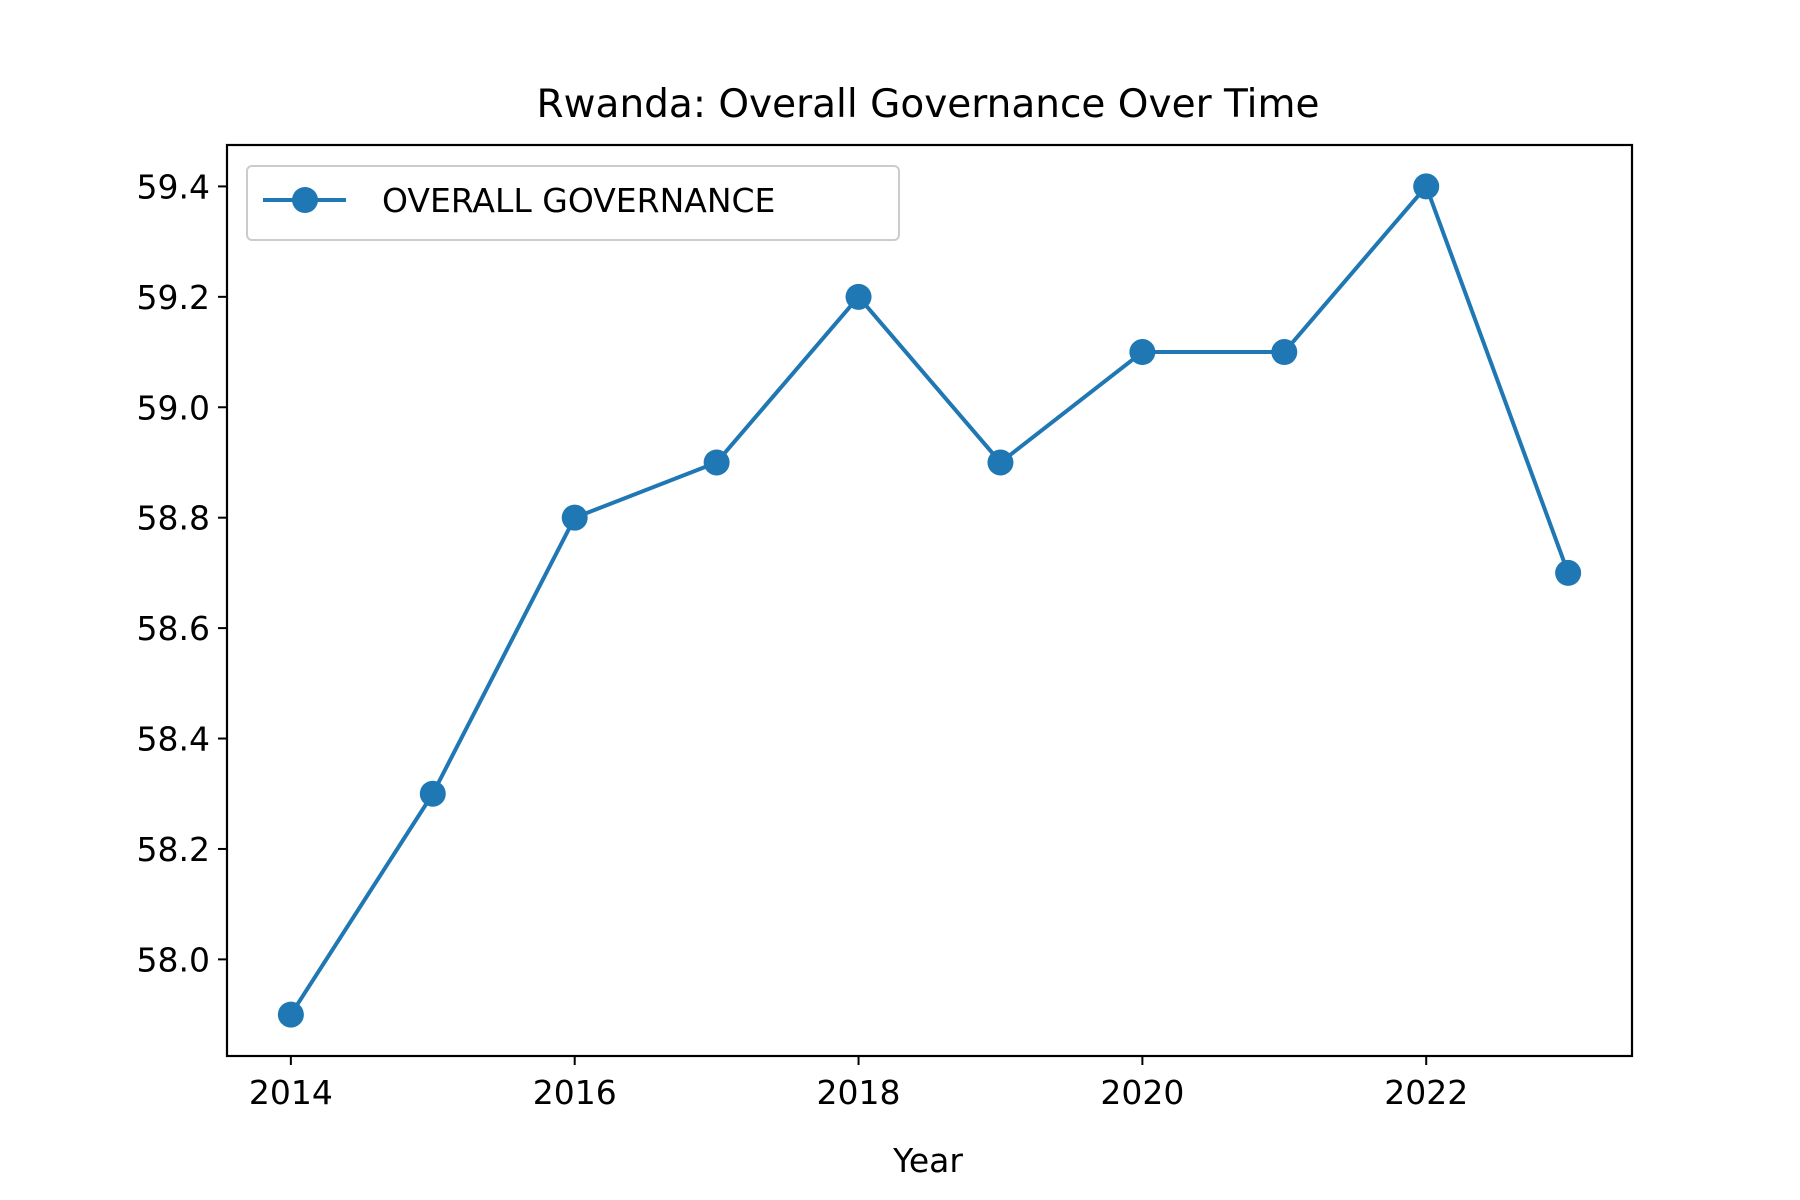  I want to click on legend-label: OVERALL GOVERNANCE, so click(578, 200).